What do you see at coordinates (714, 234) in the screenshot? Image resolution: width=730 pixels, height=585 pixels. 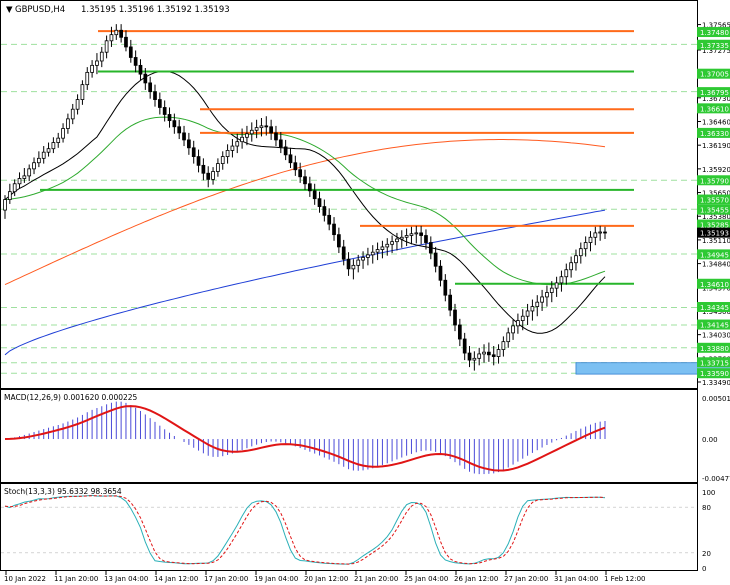 I see `current-price-label: 1.35193` at bounding box center [714, 234].